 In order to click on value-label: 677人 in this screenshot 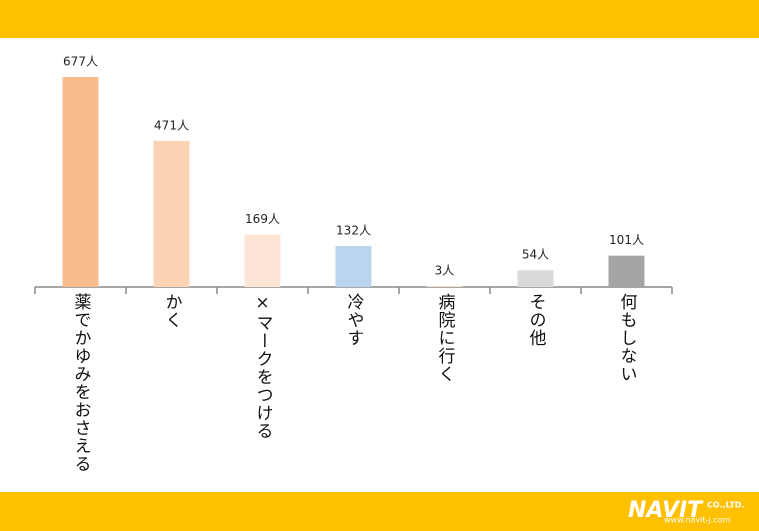, I will do `click(80, 62)`.